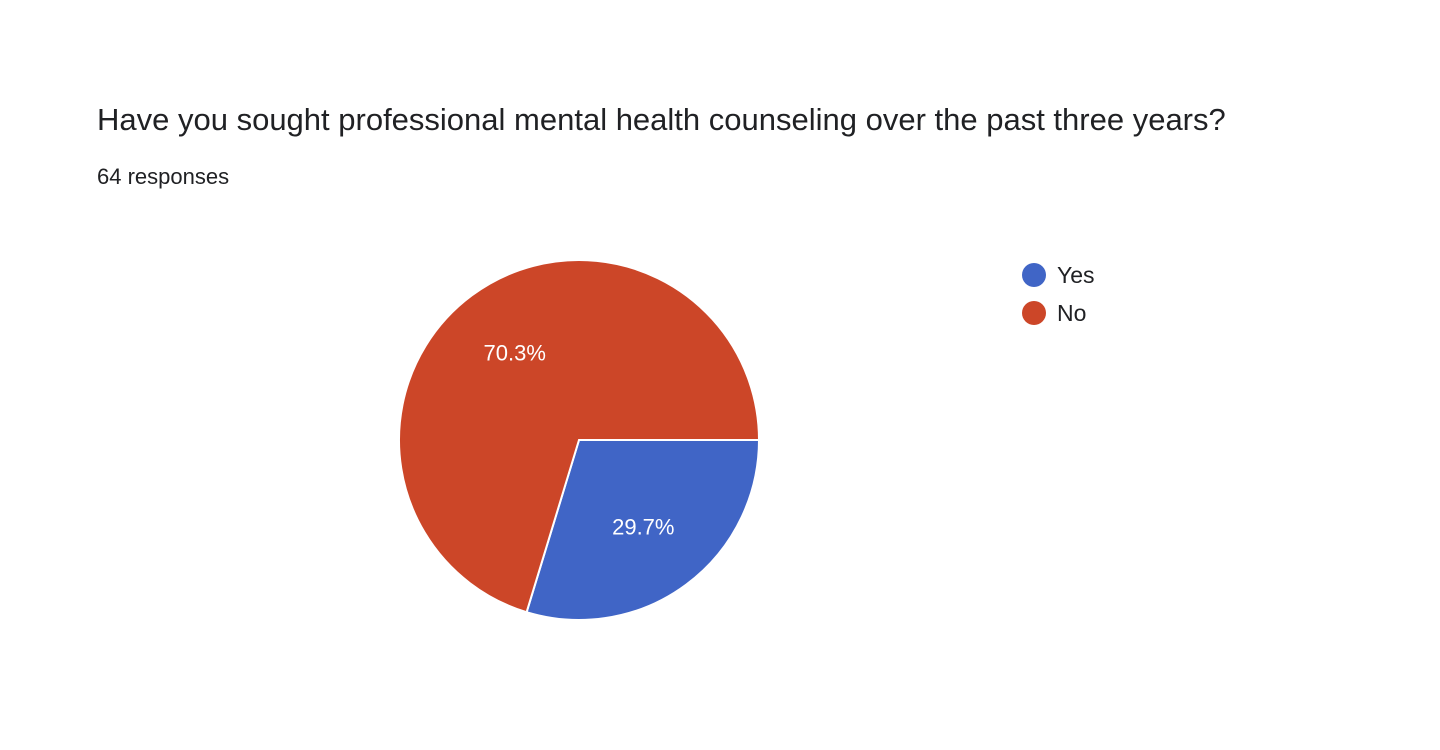 The width and height of the screenshot is (1440, 750). I want to click on pie-label-yes: 29.7%, so click(643, 526).